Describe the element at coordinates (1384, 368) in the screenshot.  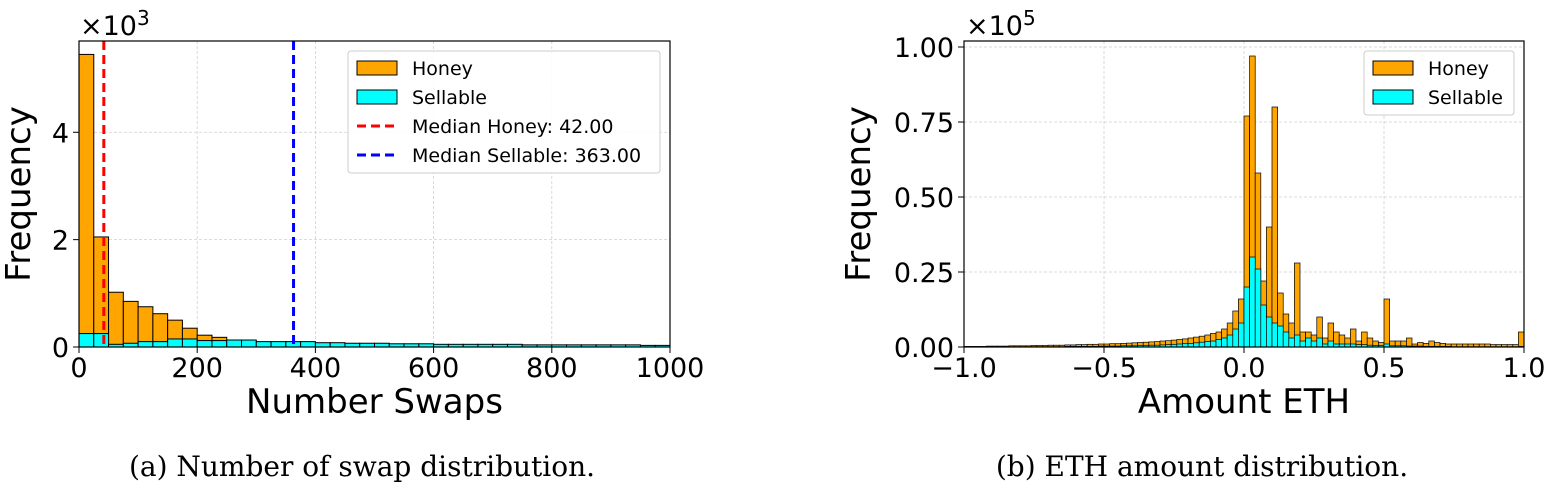
I see `x-tick-label: 0.5` at that location.